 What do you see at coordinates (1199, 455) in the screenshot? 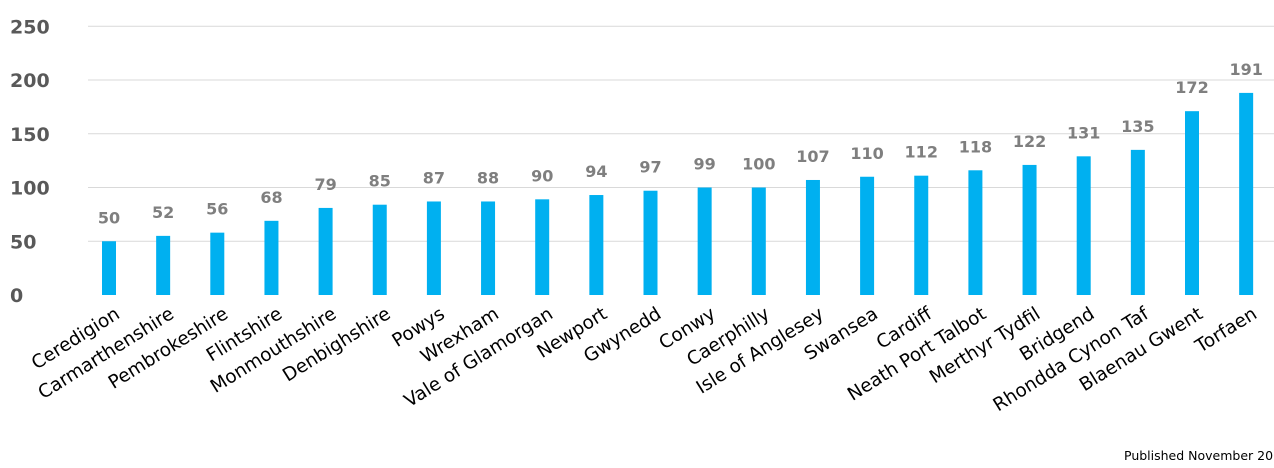
I see `published-note: Published November 201` at bounding box center [1199, 455].